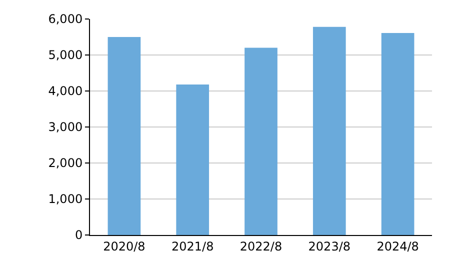 This screenshot has width=450, height=265. What do you see at coordinates (65, 55) in the screenshot?
I see `y-tick-label: 5,000` at bounding box center [65, 55].